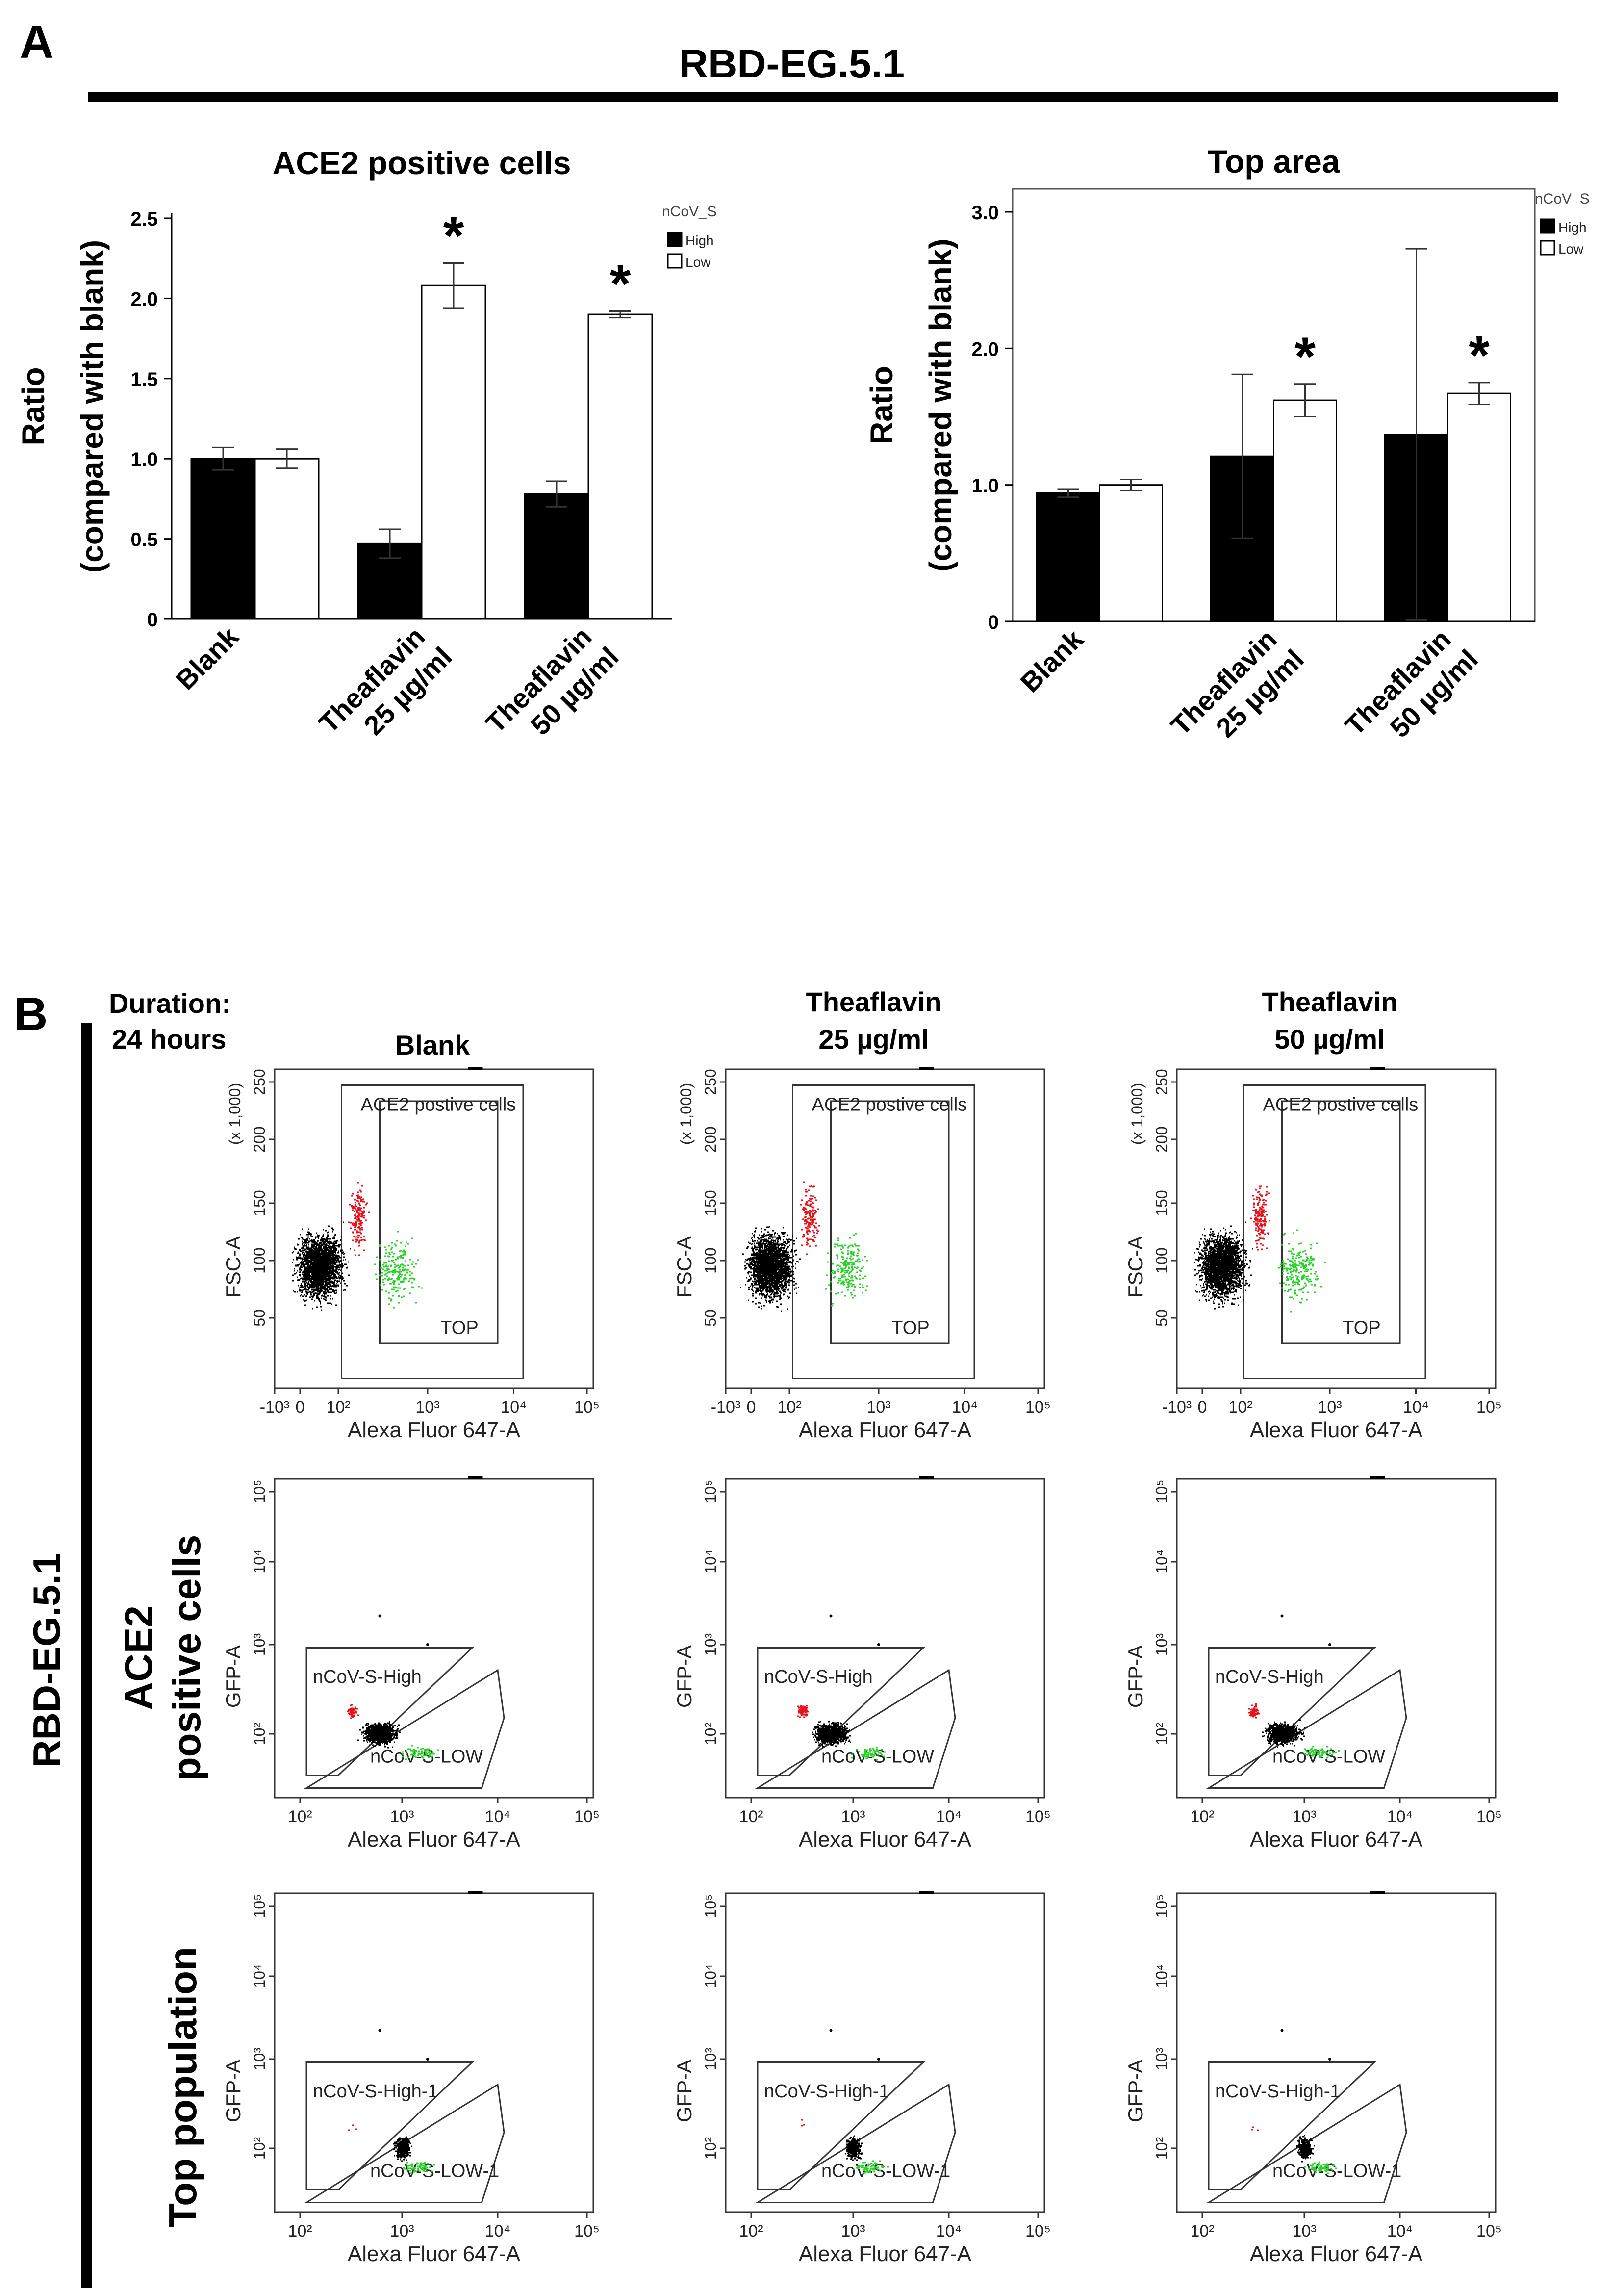 The image size is (1624, 2293). Describe the element at coordinates (259, 1203) in the screenshot. I see `y-tick-label: 150` at that location.